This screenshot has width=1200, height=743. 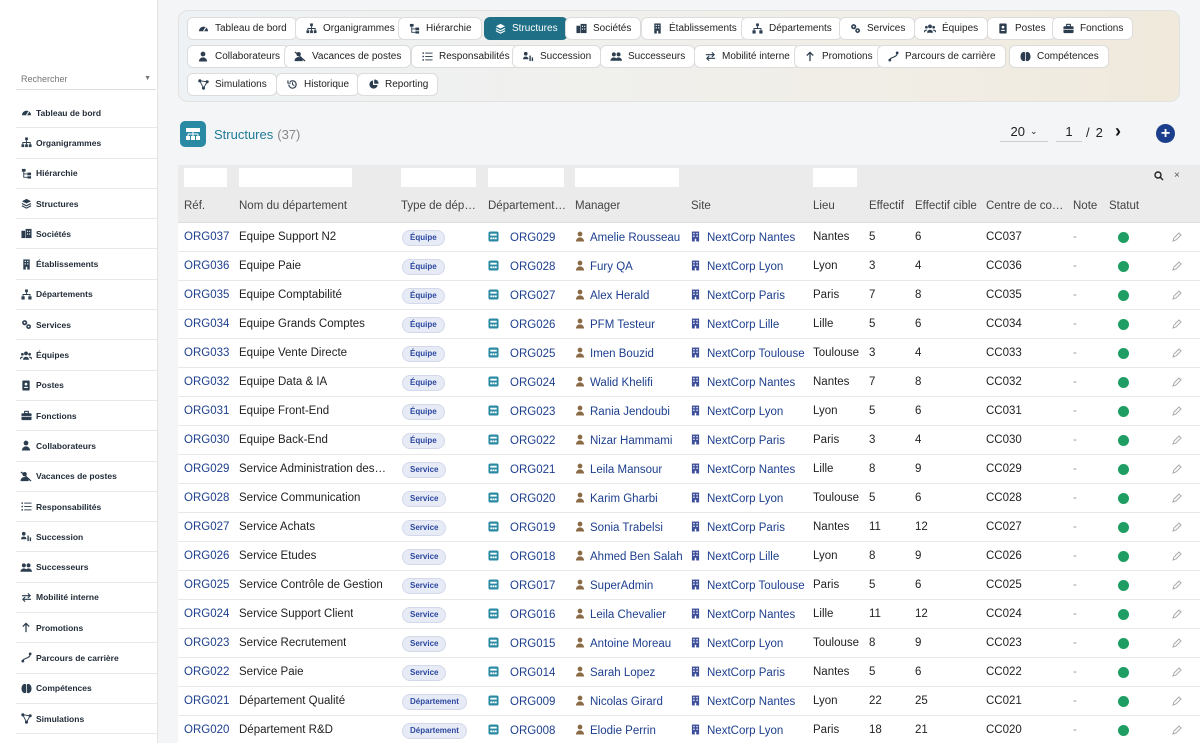 What do you see at coordinates (1124, 206) in the screenshot?
I see `column-header-11: Statut` at bounding box center [1124, 206].